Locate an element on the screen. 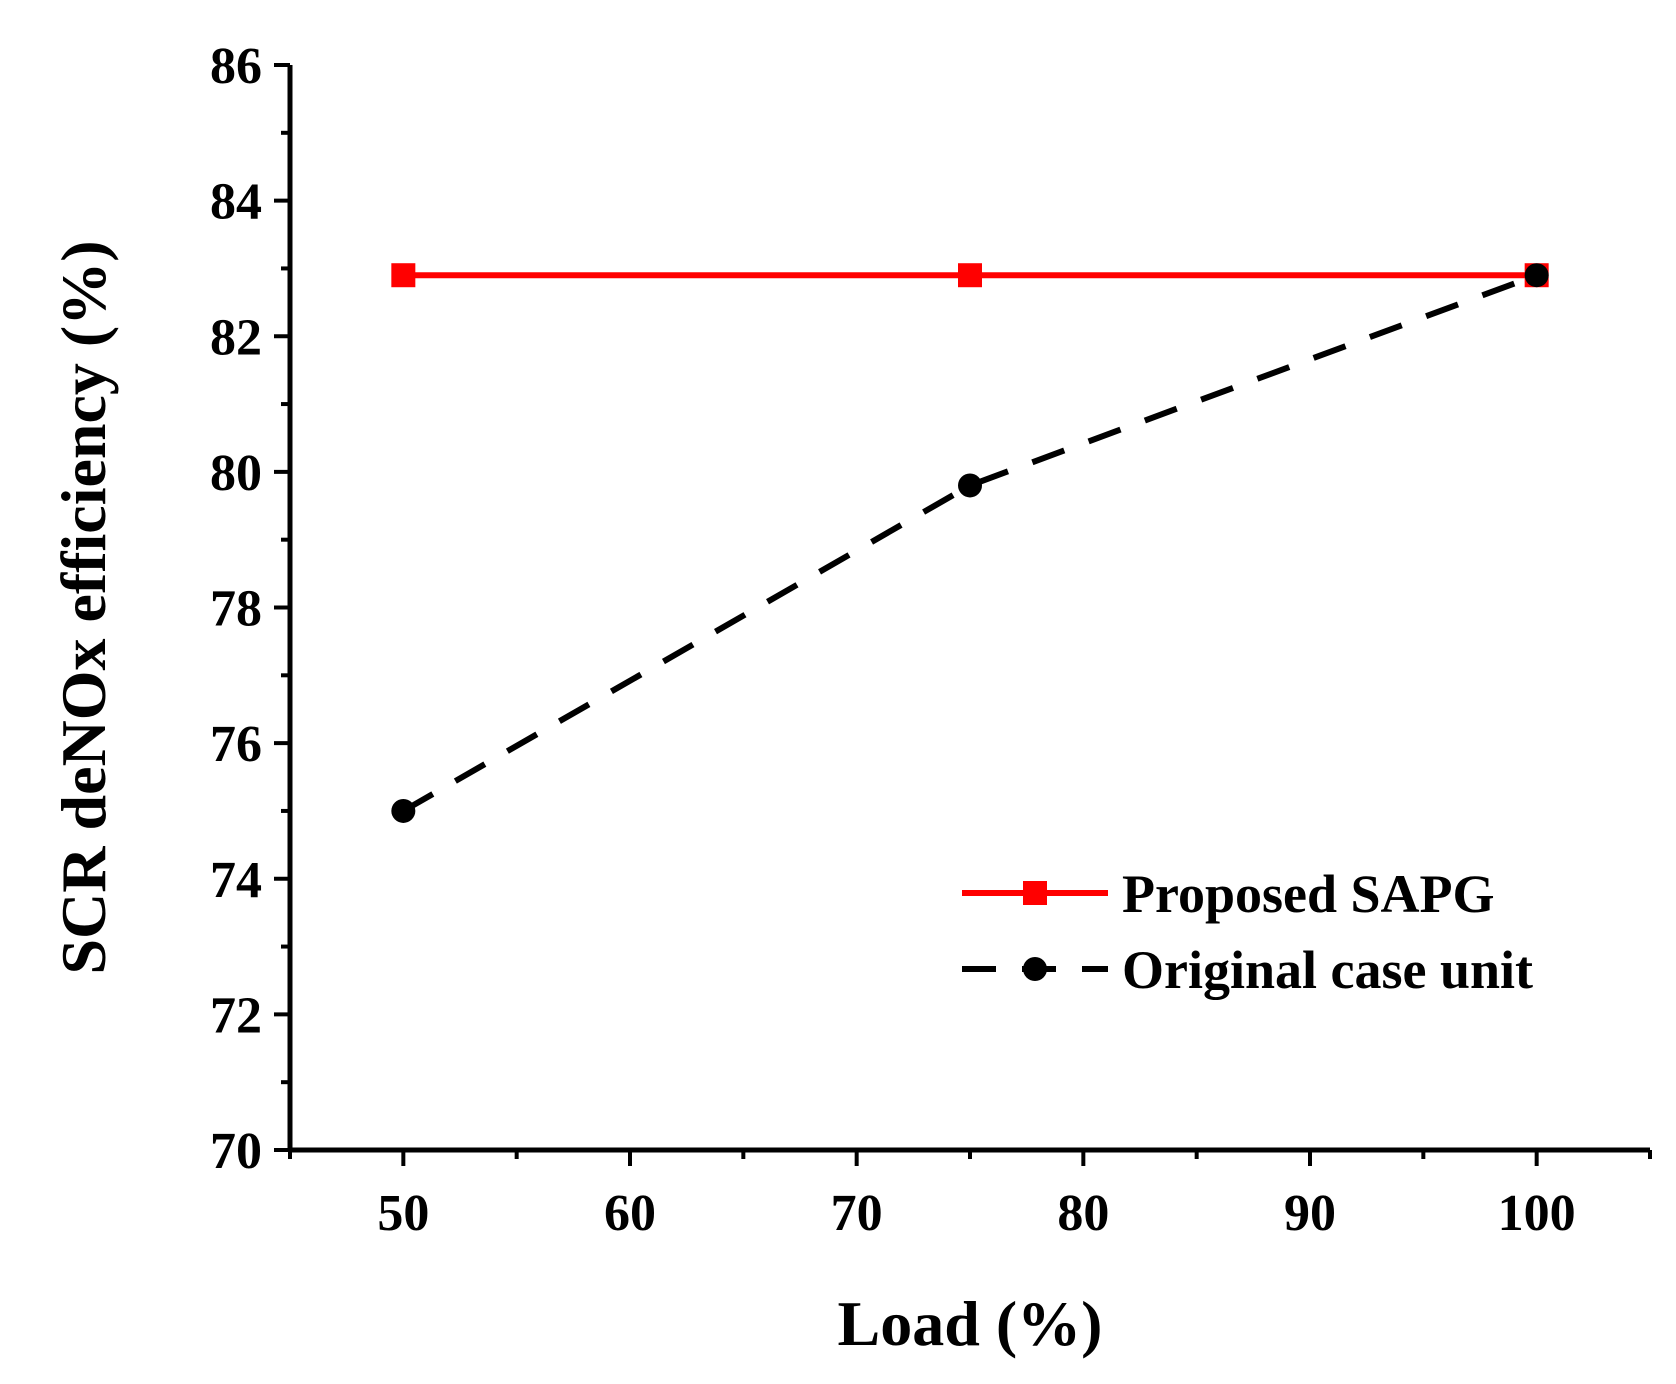  y-tick-label: 74 is located at coordinates (236, 880).